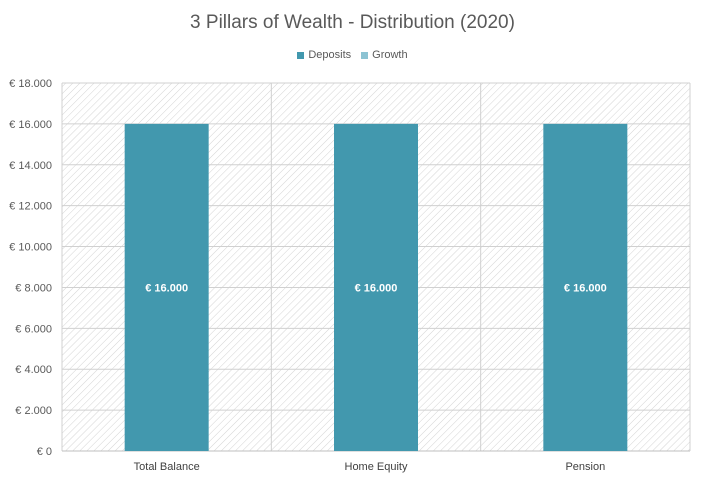  What do you see at coordinates (33, 288) in the screenshot?
I see `y-tick-label: € 8.000` at bounding box center [33, 288].